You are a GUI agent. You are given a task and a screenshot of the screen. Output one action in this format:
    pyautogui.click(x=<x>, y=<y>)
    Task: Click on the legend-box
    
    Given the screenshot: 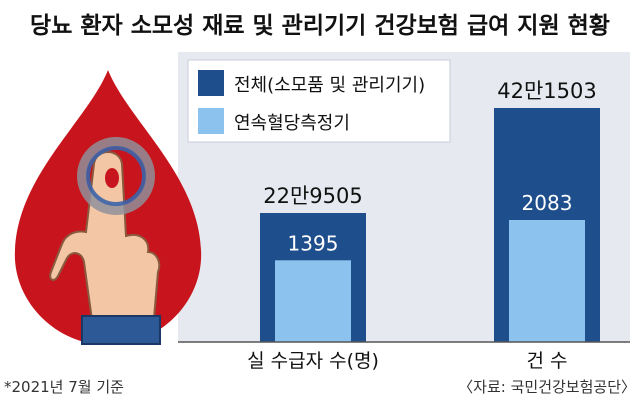 What is the action you would take?
    pyautogui.click(x=319, y=101)
    